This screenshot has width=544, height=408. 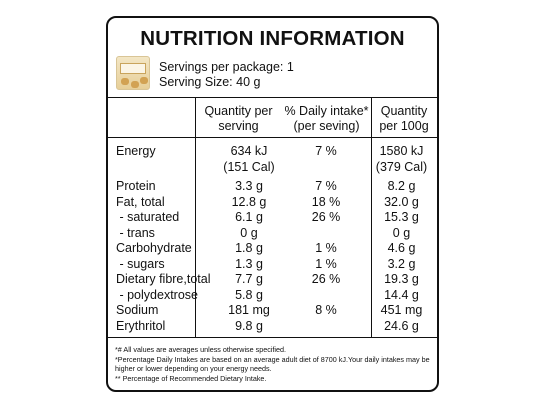 I want to click on nutrient-name: Energy, so click(x=136, y=151).